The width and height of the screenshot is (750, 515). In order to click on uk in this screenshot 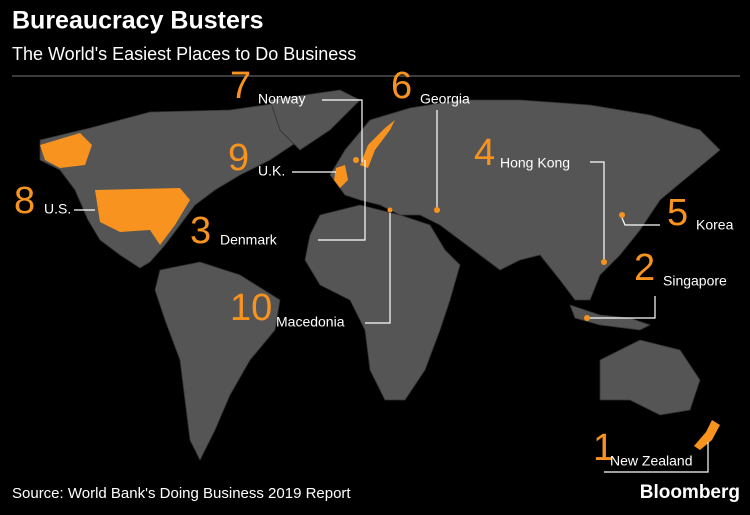, I will do `click(341, 176)`.